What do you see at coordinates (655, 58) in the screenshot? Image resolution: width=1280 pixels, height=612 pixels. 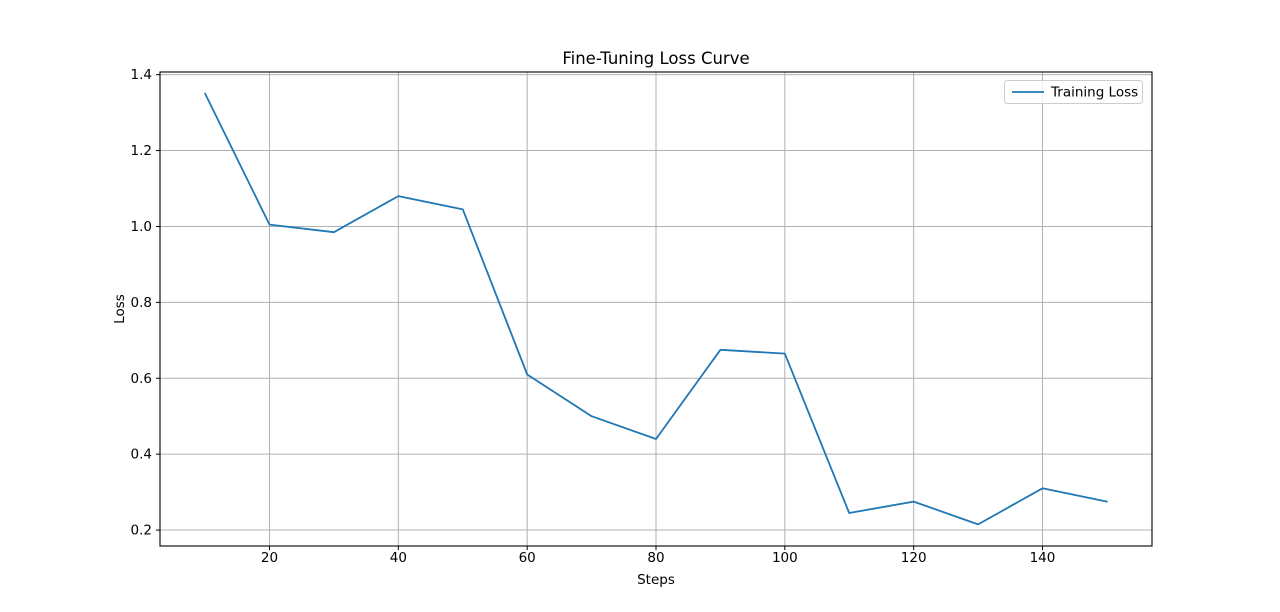 I see `chart-title: Fine-Tuning Loss Curve` at bounding box center [655, 58].